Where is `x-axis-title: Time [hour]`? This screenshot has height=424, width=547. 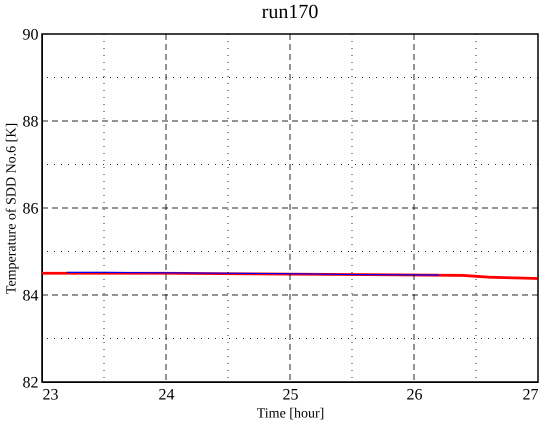 x-axis-title: Time [hour] is located at coordinates (290, 414).